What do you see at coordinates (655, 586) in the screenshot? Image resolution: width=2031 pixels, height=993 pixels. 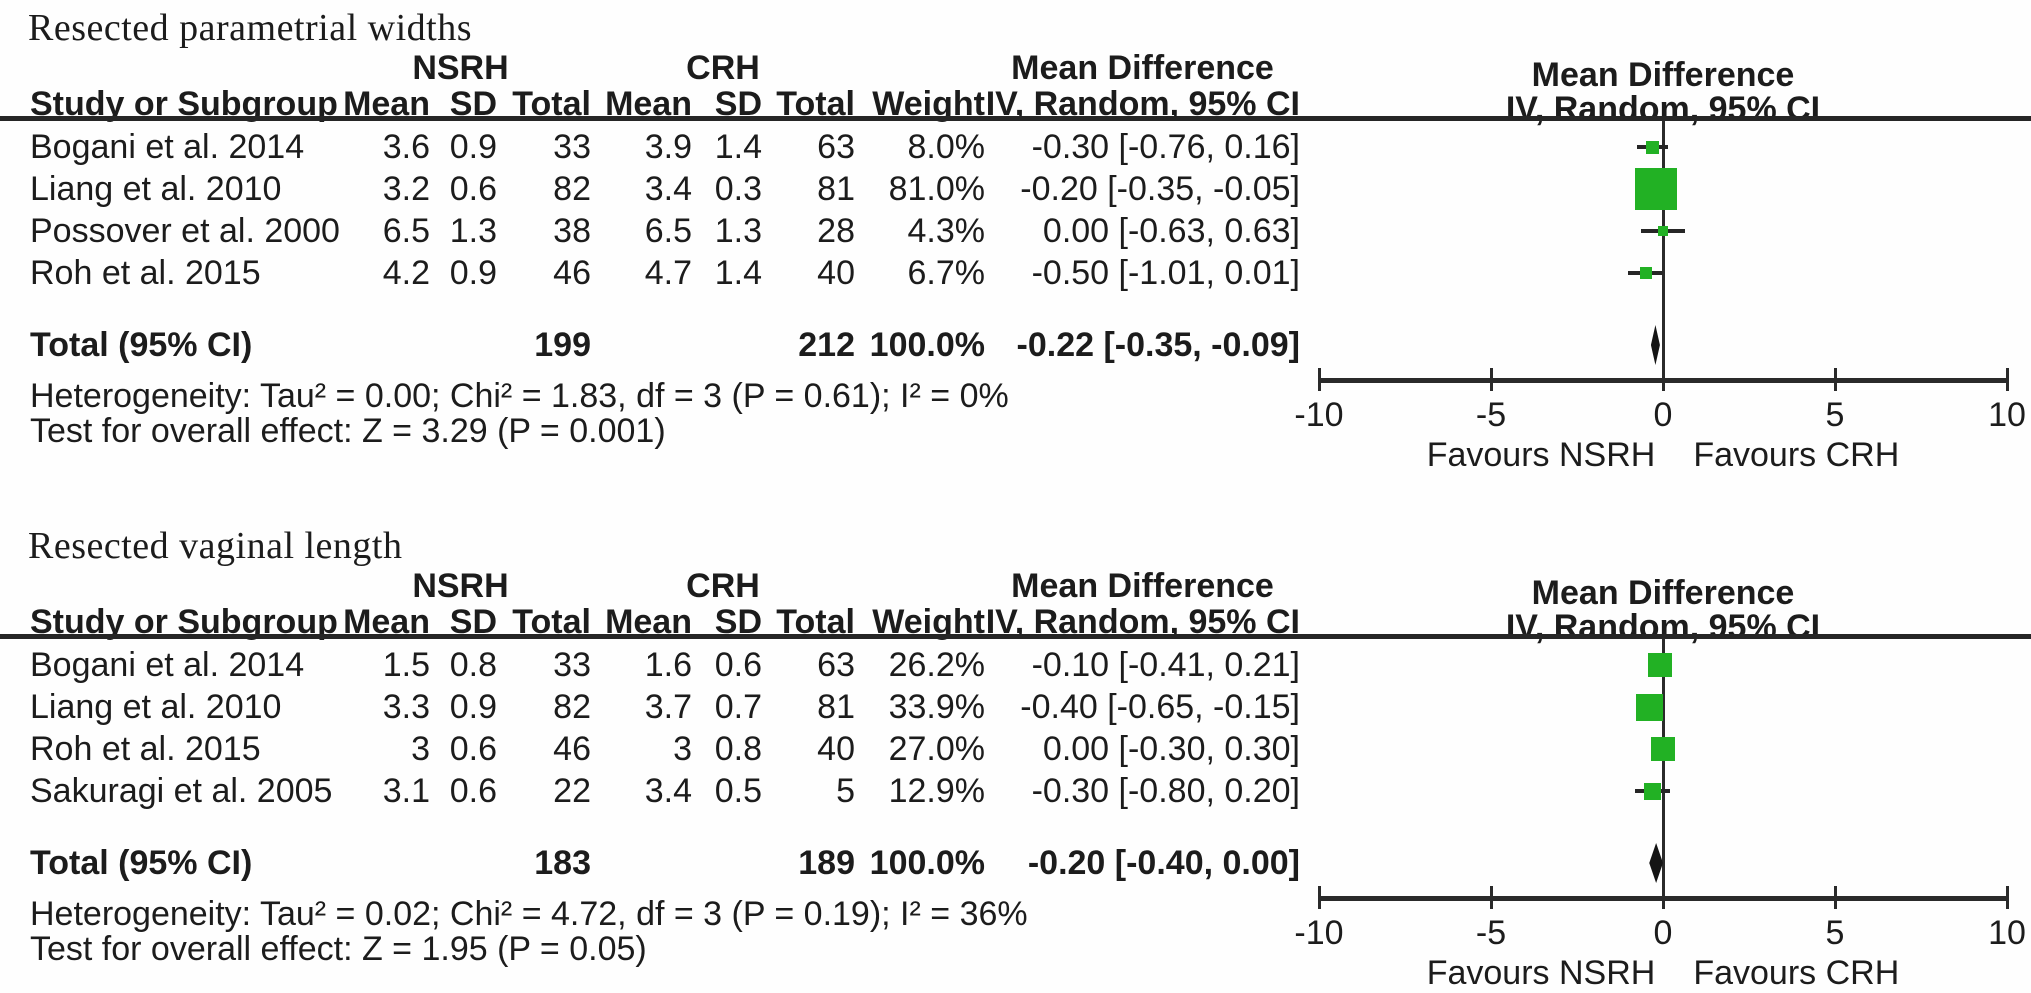 I see `group-header-row: NSRH CRH Mean Difference` at bounding box center [655, 586].